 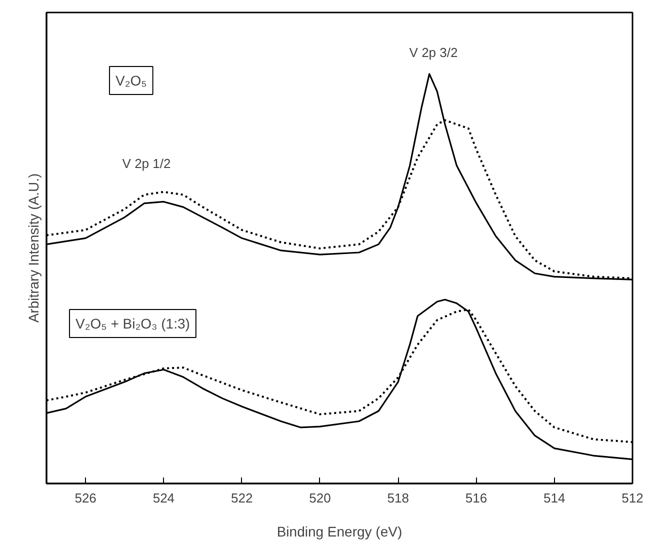 I want to click on y-axis-title: Arbitrary Intensity (A.U.), so click(x=34, y=248).